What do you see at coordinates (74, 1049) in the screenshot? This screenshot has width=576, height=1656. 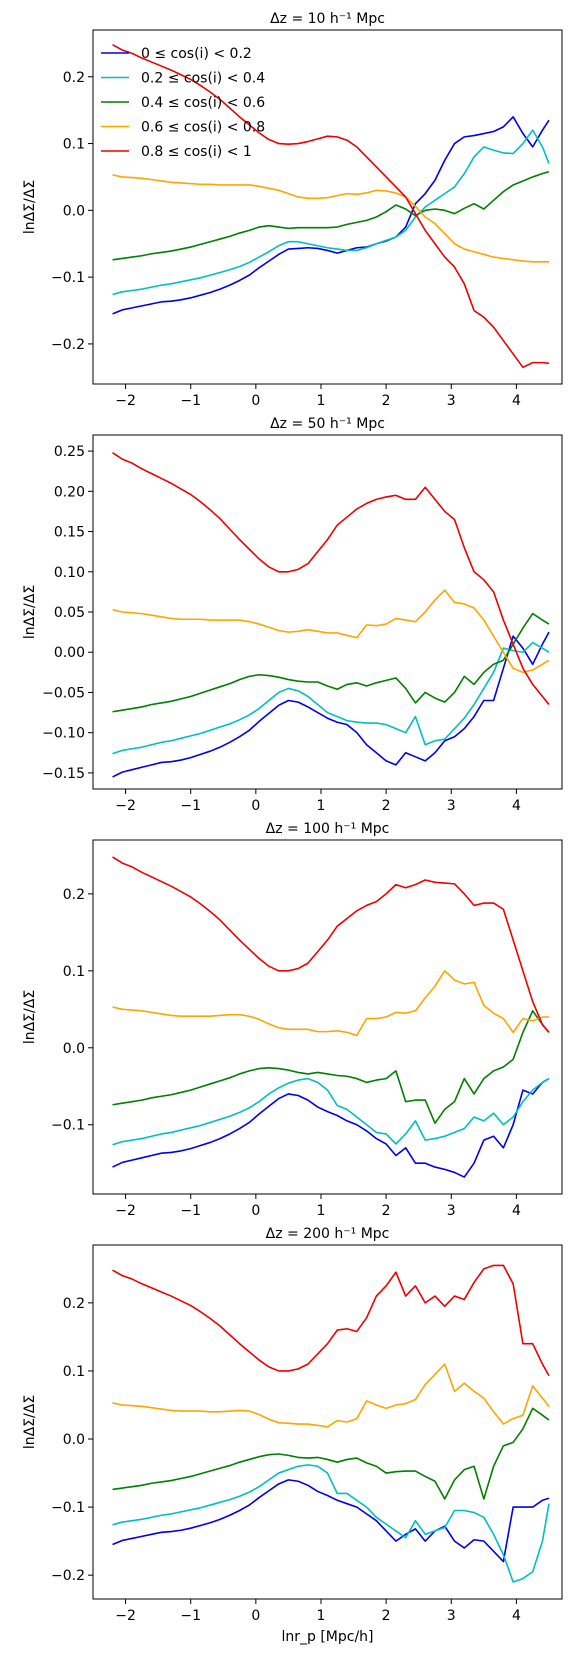 I see `panel-3-ytick-label: 0.0` at bounding box center [74, 1049].